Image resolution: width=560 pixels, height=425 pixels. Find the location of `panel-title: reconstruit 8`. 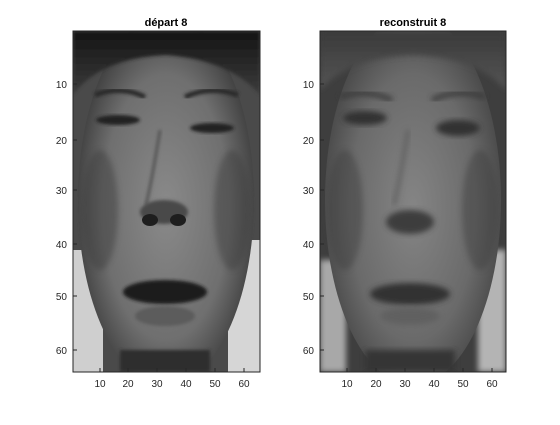

panel-title: reconstruit 8 is located at coordinates (413, 23).